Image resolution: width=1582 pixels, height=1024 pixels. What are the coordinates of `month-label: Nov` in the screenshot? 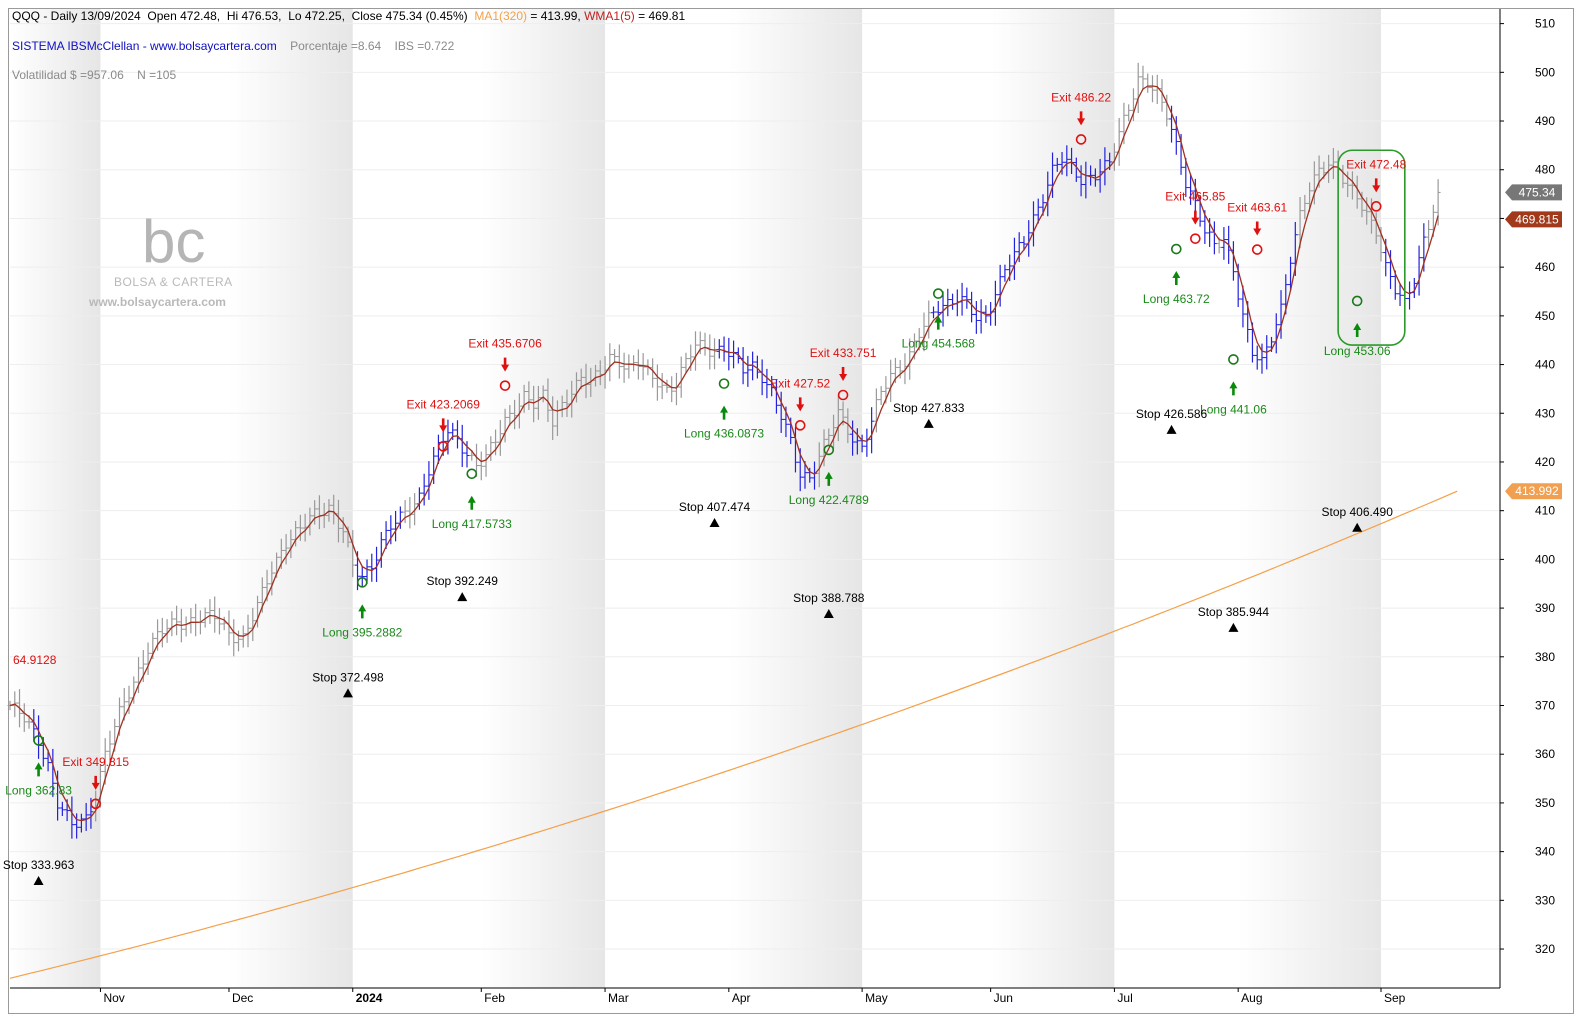 It's located at (113, 998).